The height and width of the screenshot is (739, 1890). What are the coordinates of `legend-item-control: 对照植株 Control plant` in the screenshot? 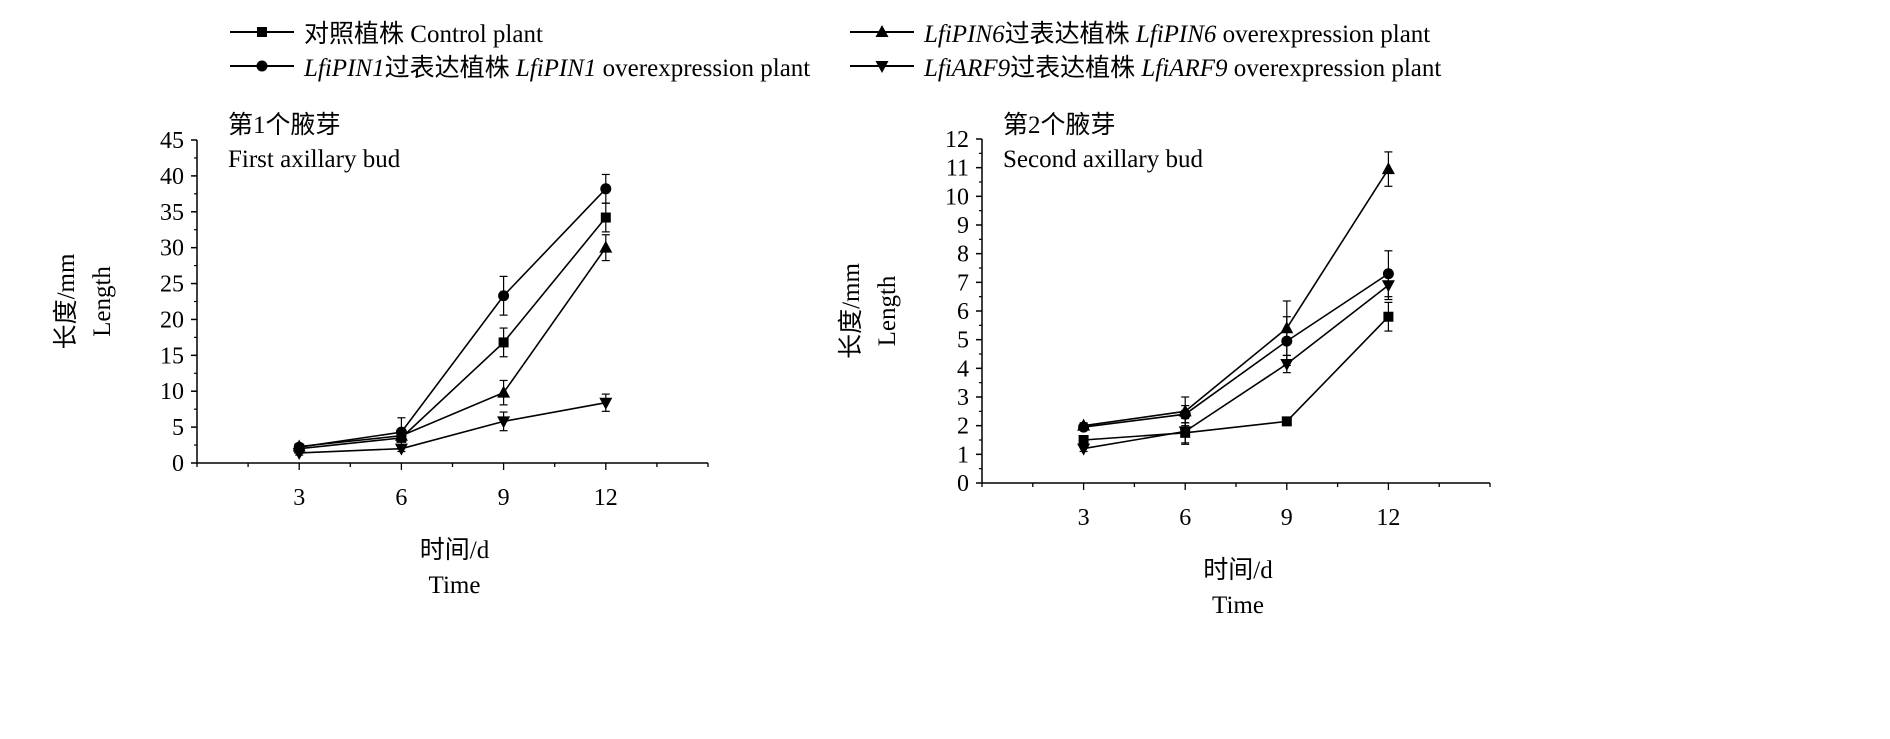 It's located at (385, 32).